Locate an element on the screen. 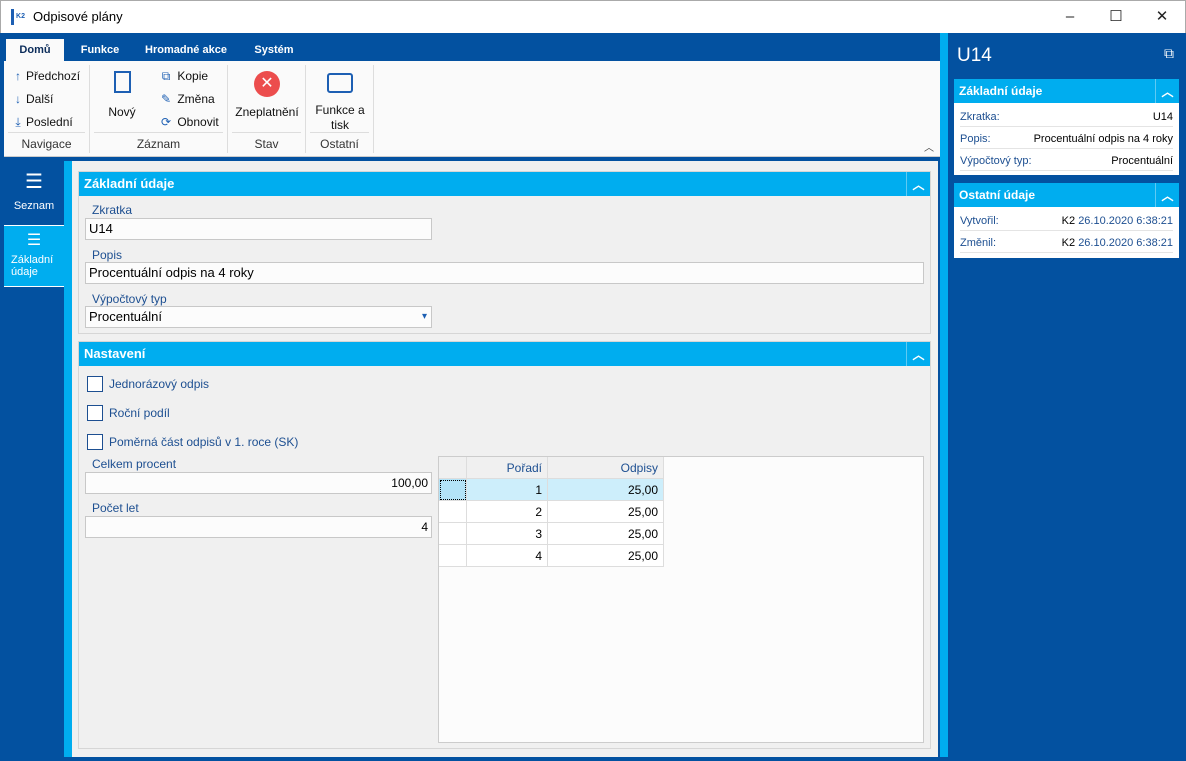 The width and height of the screenshot is (1186, 761). tab-system: Systém is located at coordinates (274, 50).